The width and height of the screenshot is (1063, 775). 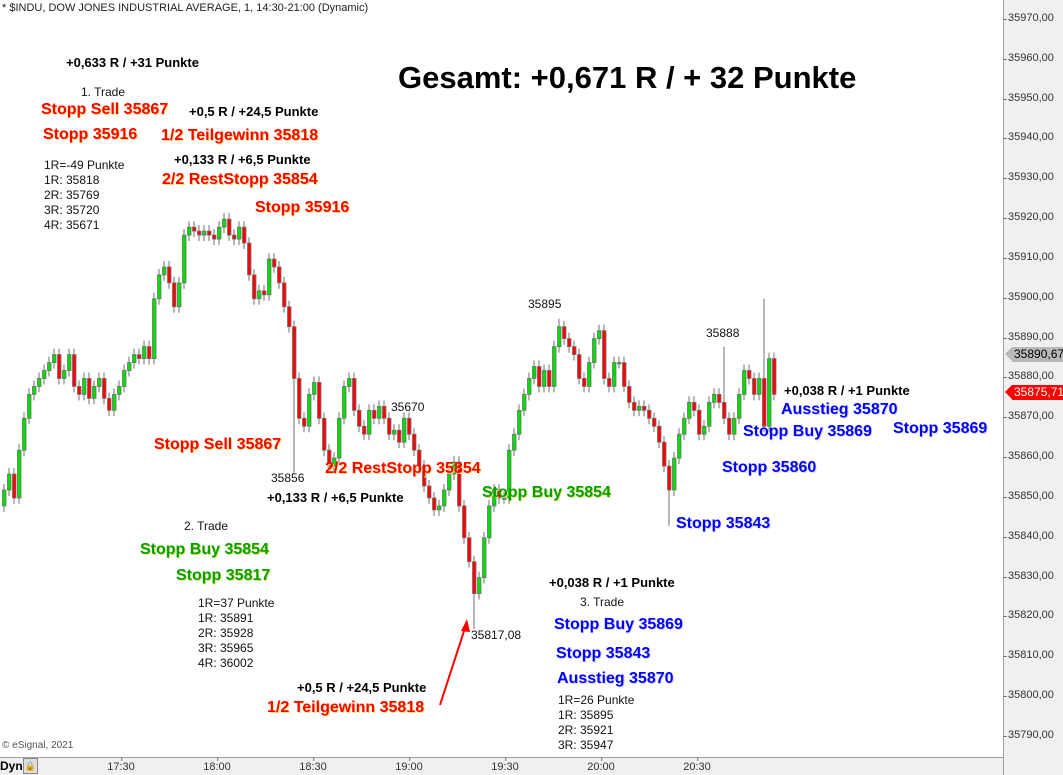 What do you see at coordinates (839, 409) in the screenshot?
I see `chart-t3-exit: Ausstieg 35870` at bounding box center [839, 409].